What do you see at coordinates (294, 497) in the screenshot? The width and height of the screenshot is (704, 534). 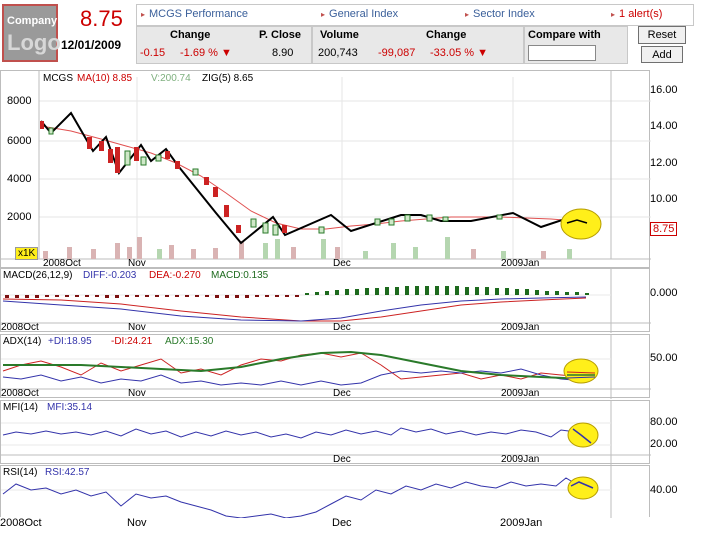 I see `rsi-line` at bounding box center [294, 497].